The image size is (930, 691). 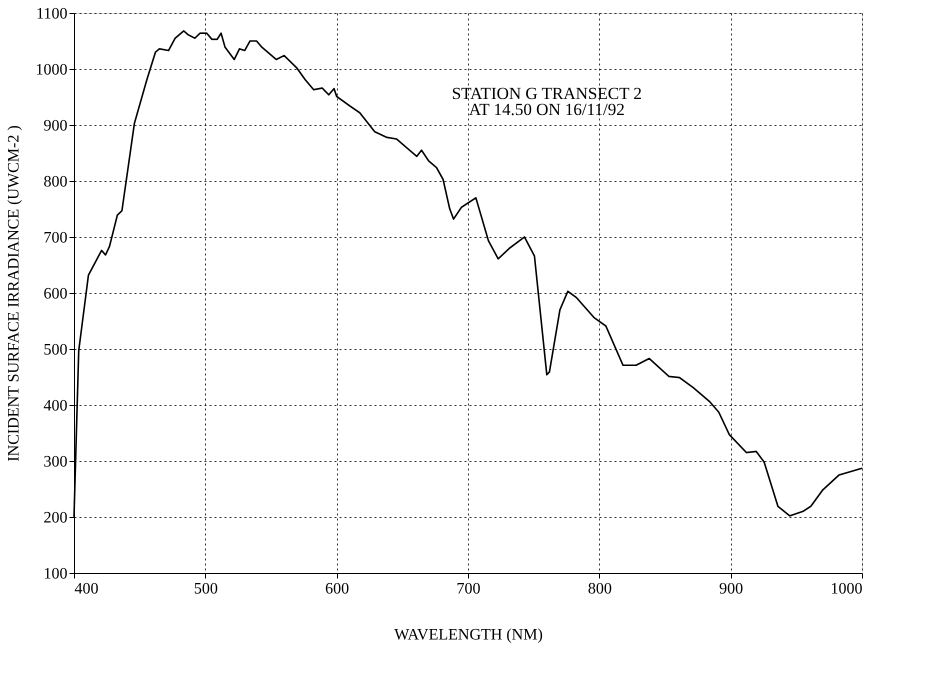 What do you see at coordinates (206, 589) in the screenshot?
I see `x-tick-label: 500` at bounding box center [206, 589].